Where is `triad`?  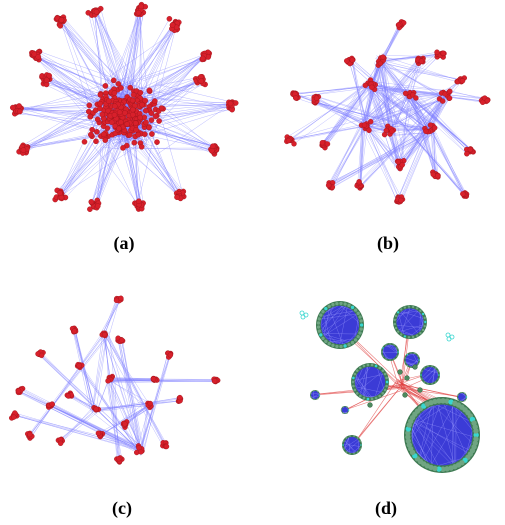
triad is located at coordinates (450, 337).